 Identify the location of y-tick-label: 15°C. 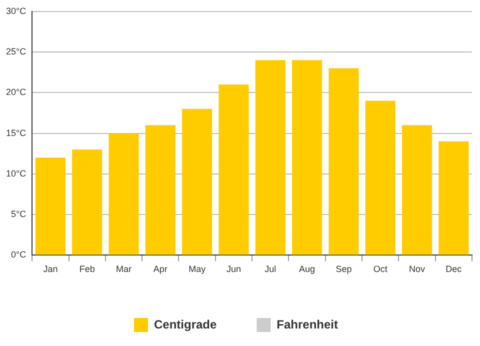
(16, 133).